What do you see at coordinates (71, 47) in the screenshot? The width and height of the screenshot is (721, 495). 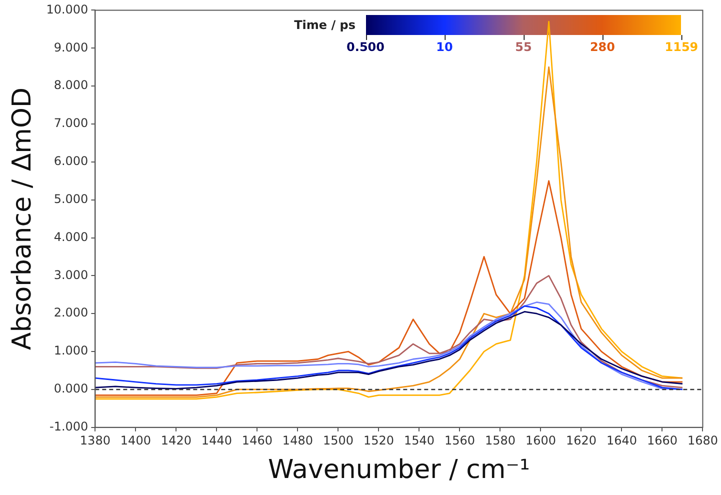 I see `y-tick-label: 9.000` at bounding box center [71, 47].